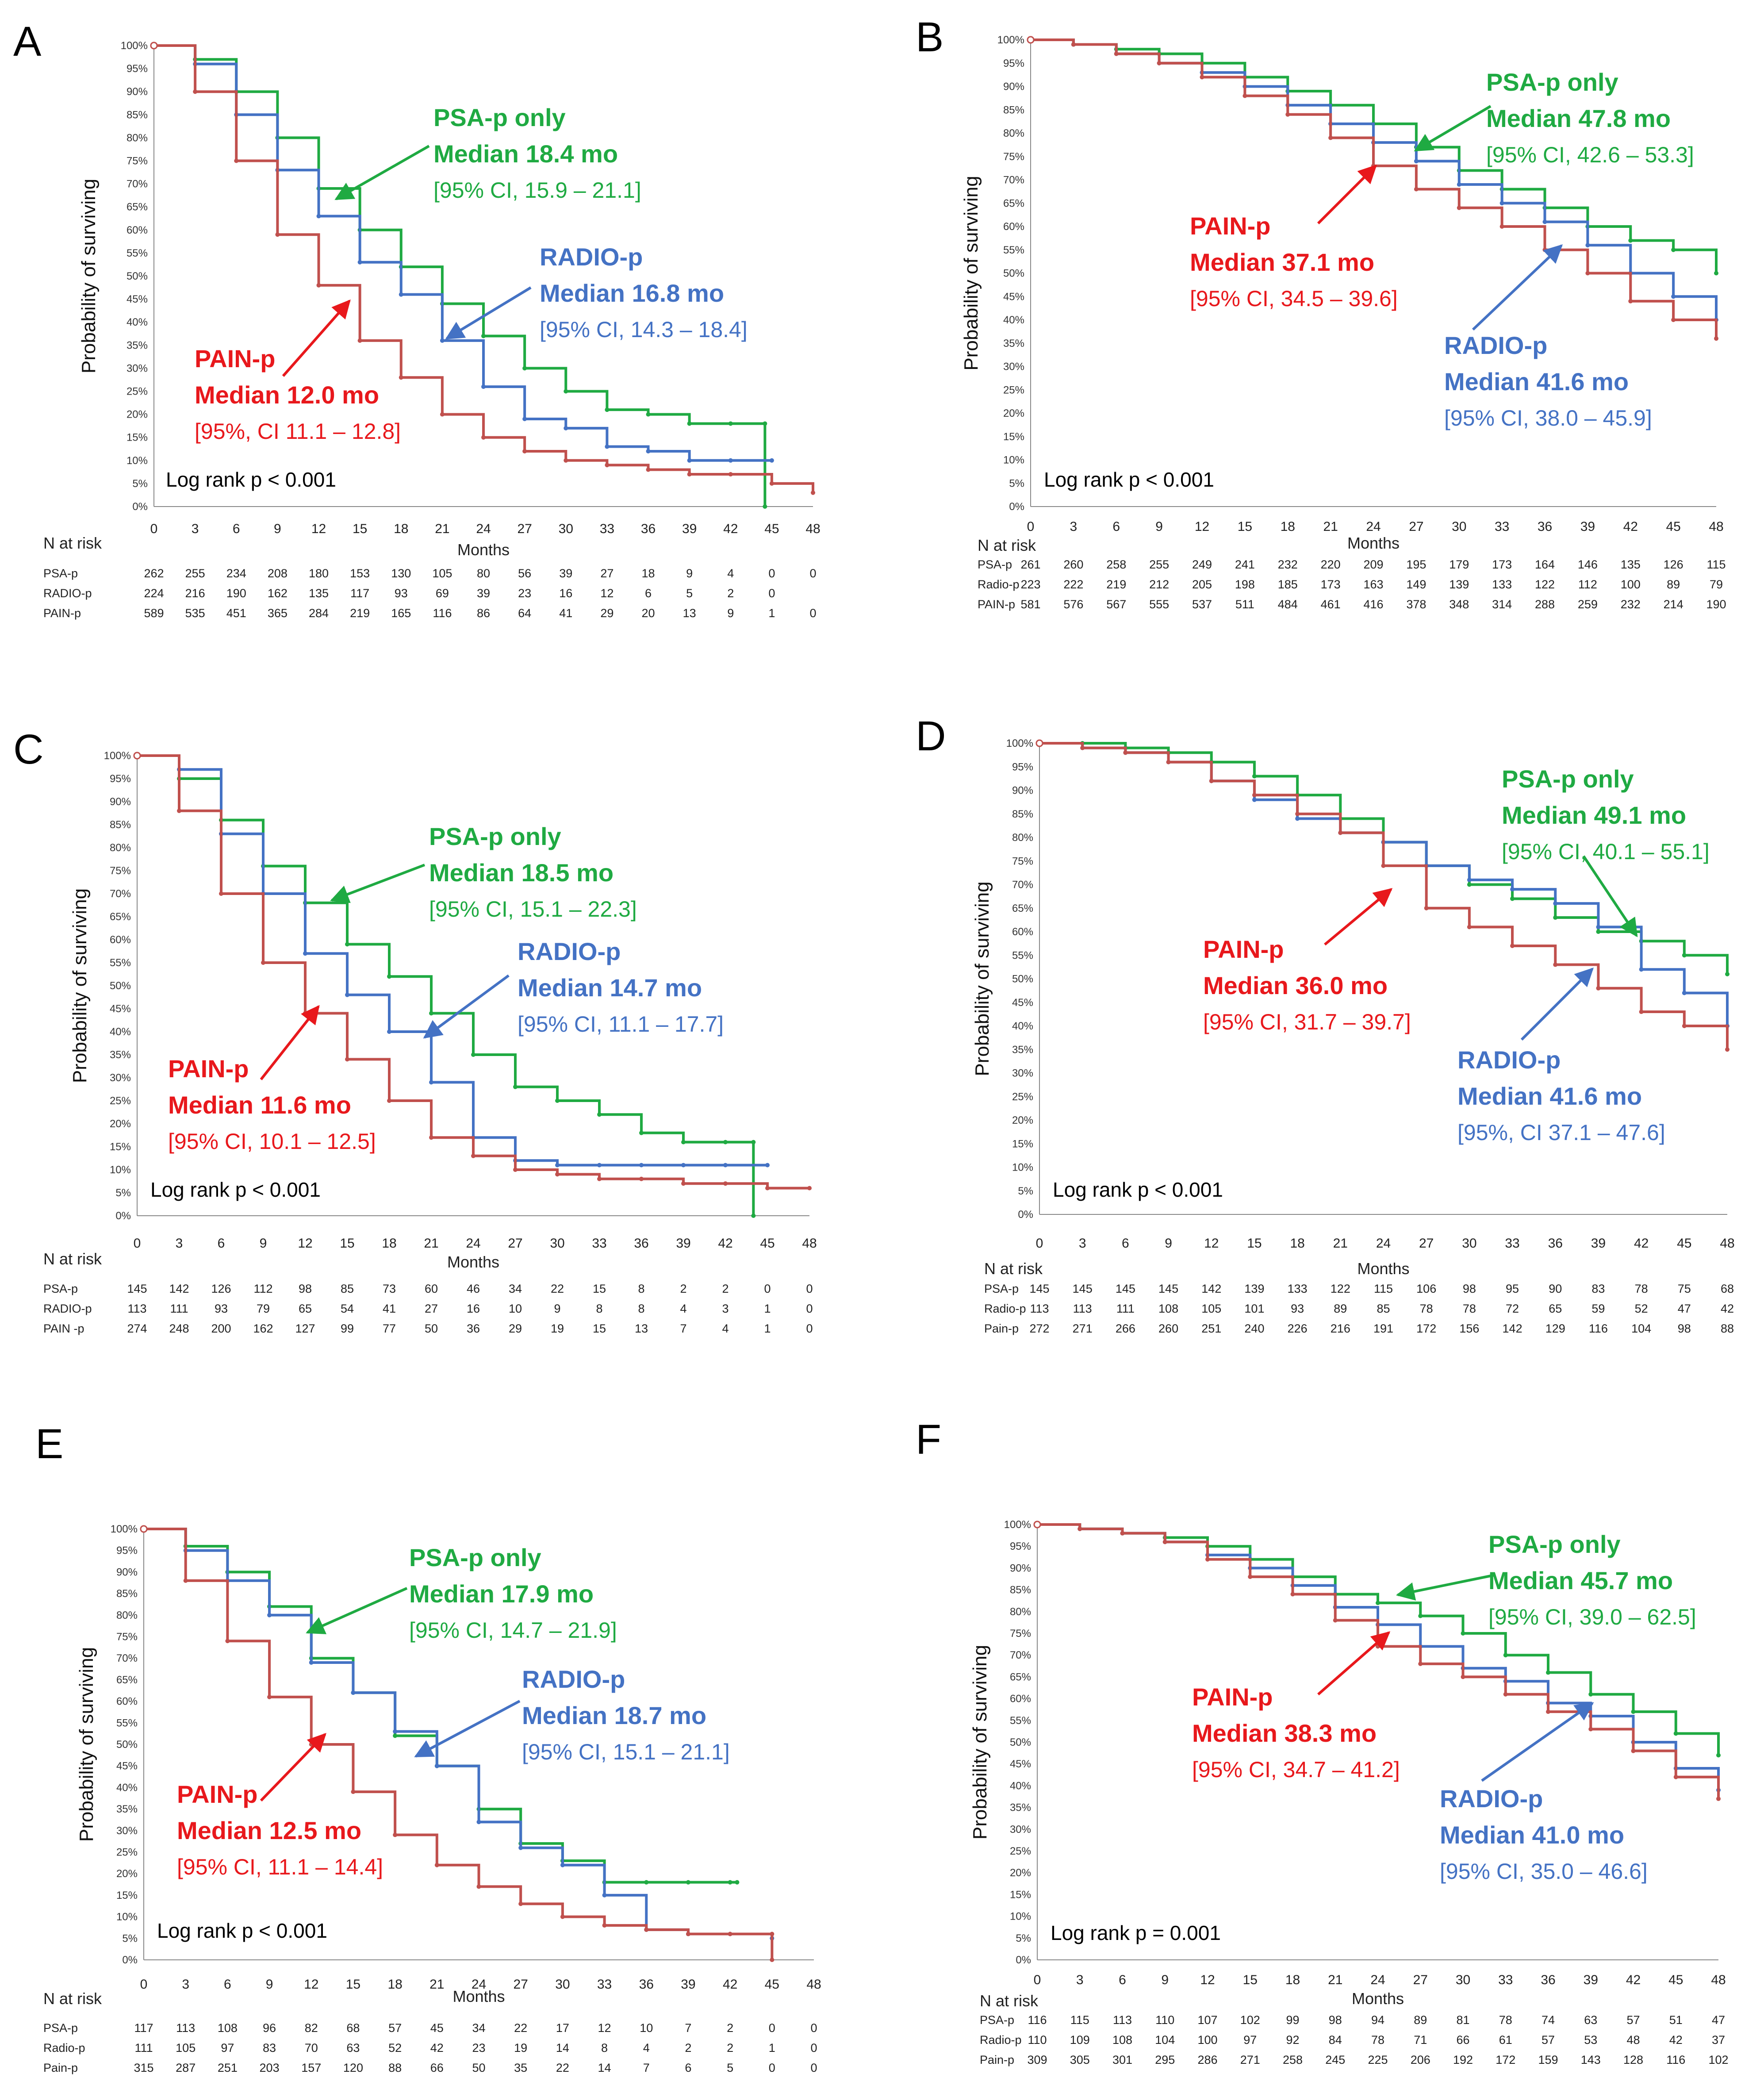  Describe the element at coordinates (725, 1243) in the screenshot. I see `x-tick-label: 42` at that location.